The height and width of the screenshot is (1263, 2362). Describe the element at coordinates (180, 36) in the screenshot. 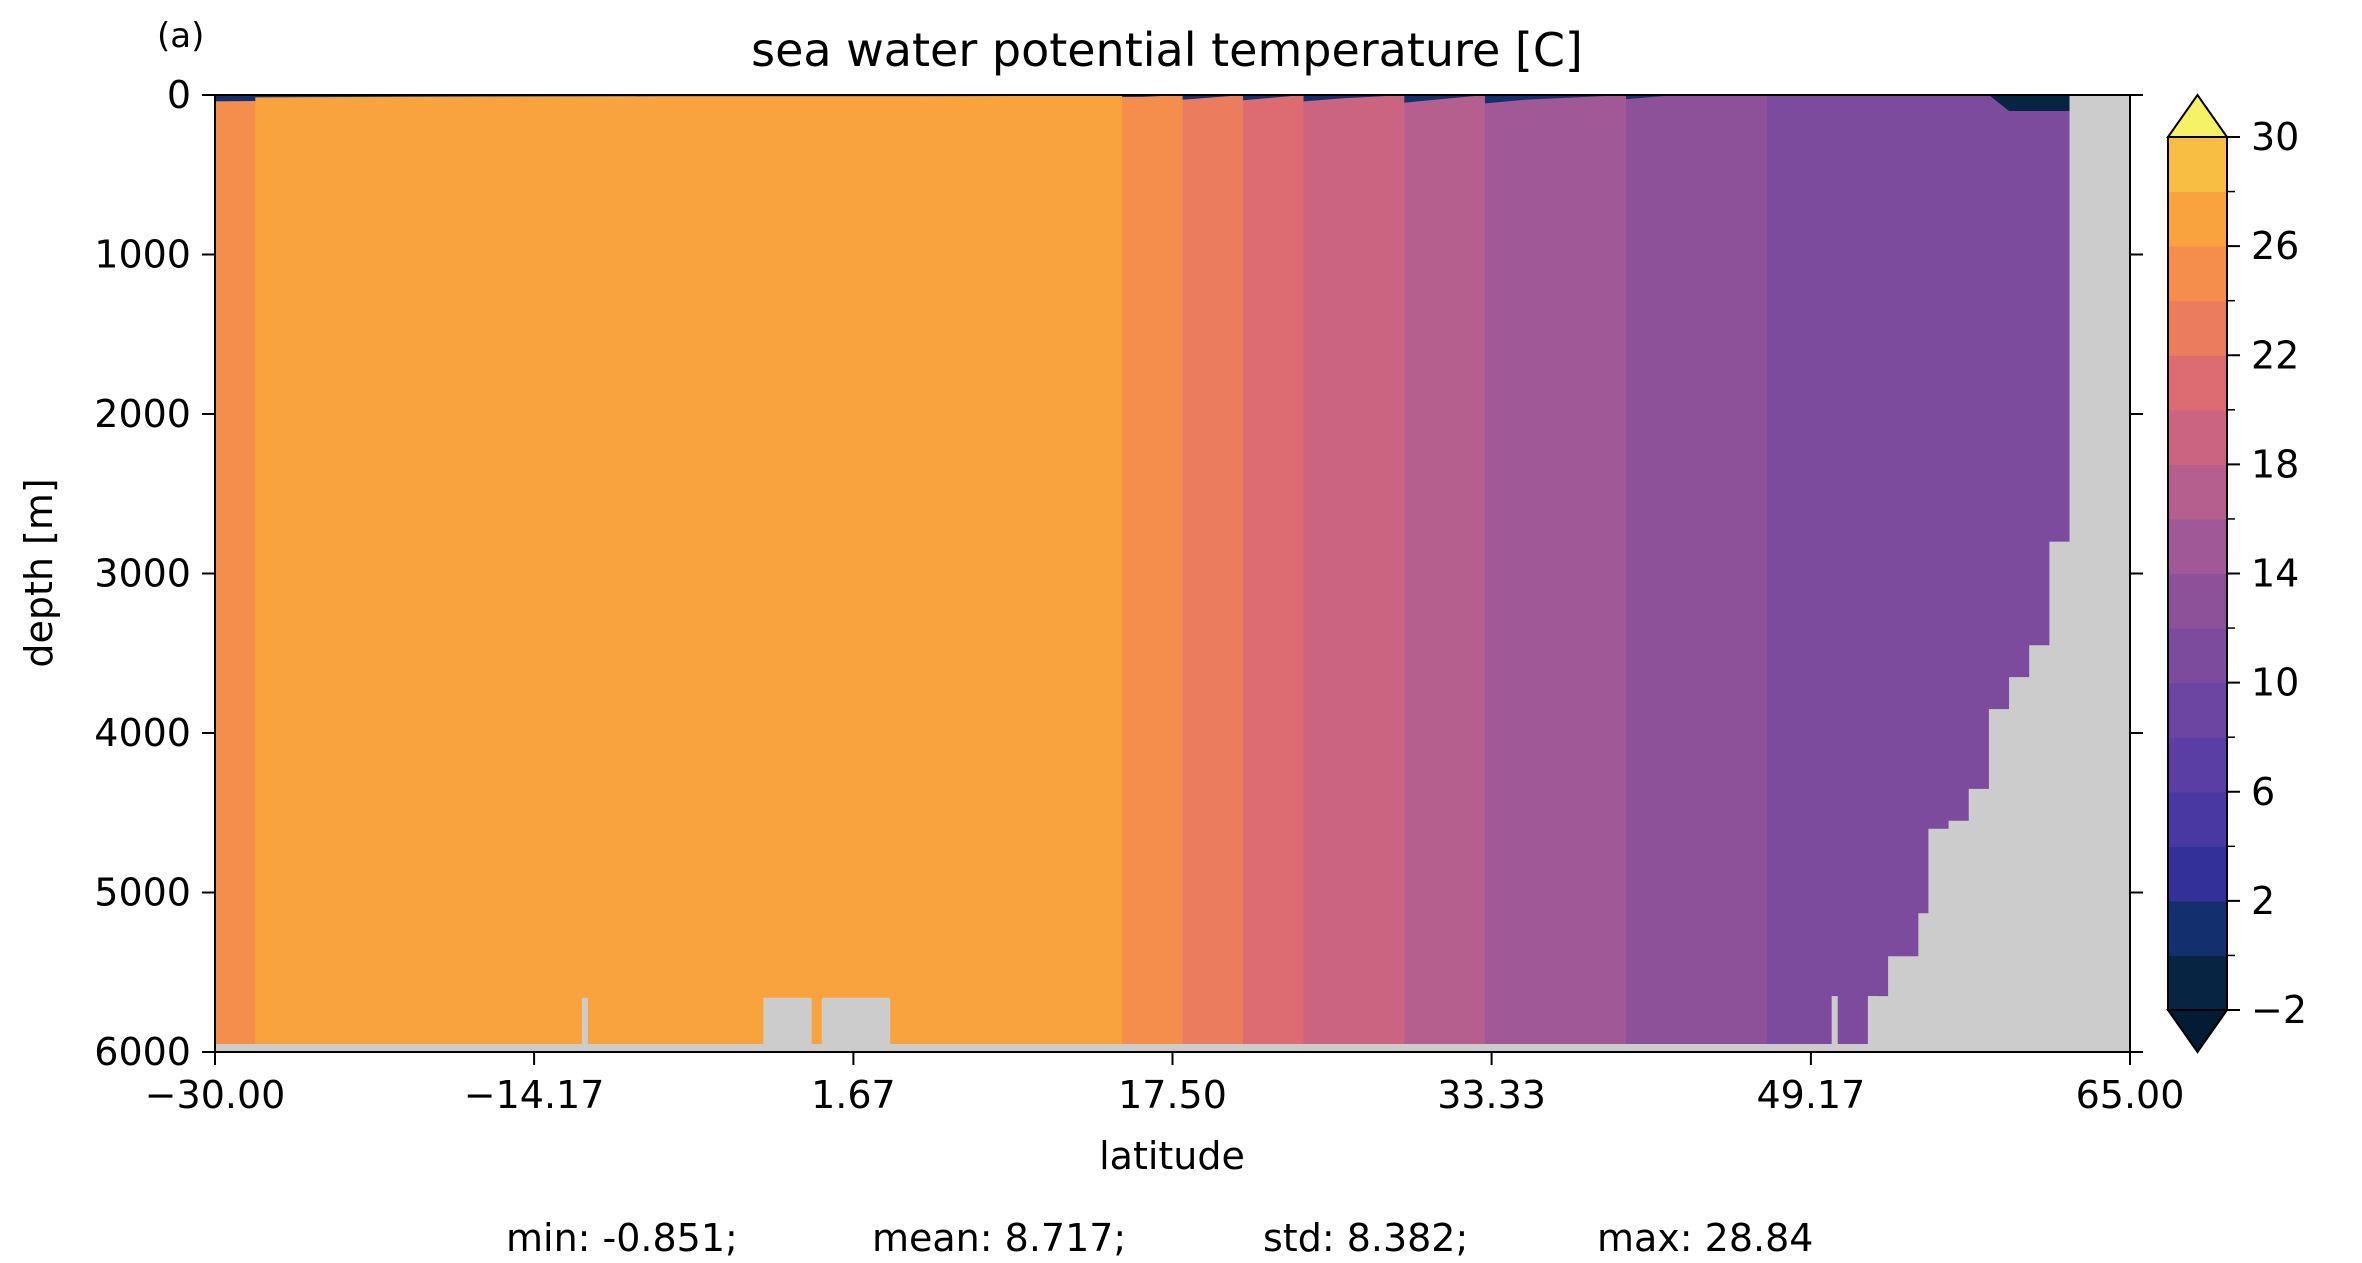

I see `panel-label: (a)` at that location.